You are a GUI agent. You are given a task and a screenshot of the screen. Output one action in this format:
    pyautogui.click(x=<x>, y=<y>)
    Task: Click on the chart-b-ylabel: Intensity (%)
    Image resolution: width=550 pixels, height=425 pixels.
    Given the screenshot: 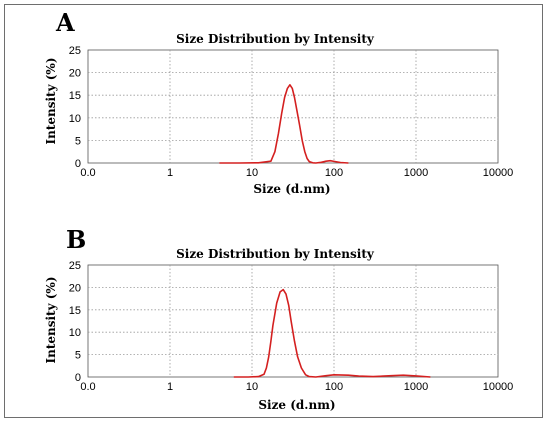 What is the action you would take?
    pyautogui.click(x=51, y=319)
    